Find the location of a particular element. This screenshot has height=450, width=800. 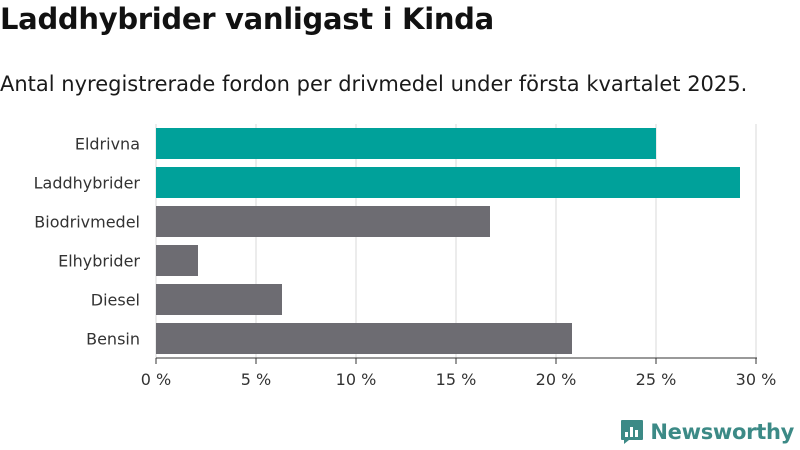

bar-biodrivmedel is located at coordinates (323, 221).